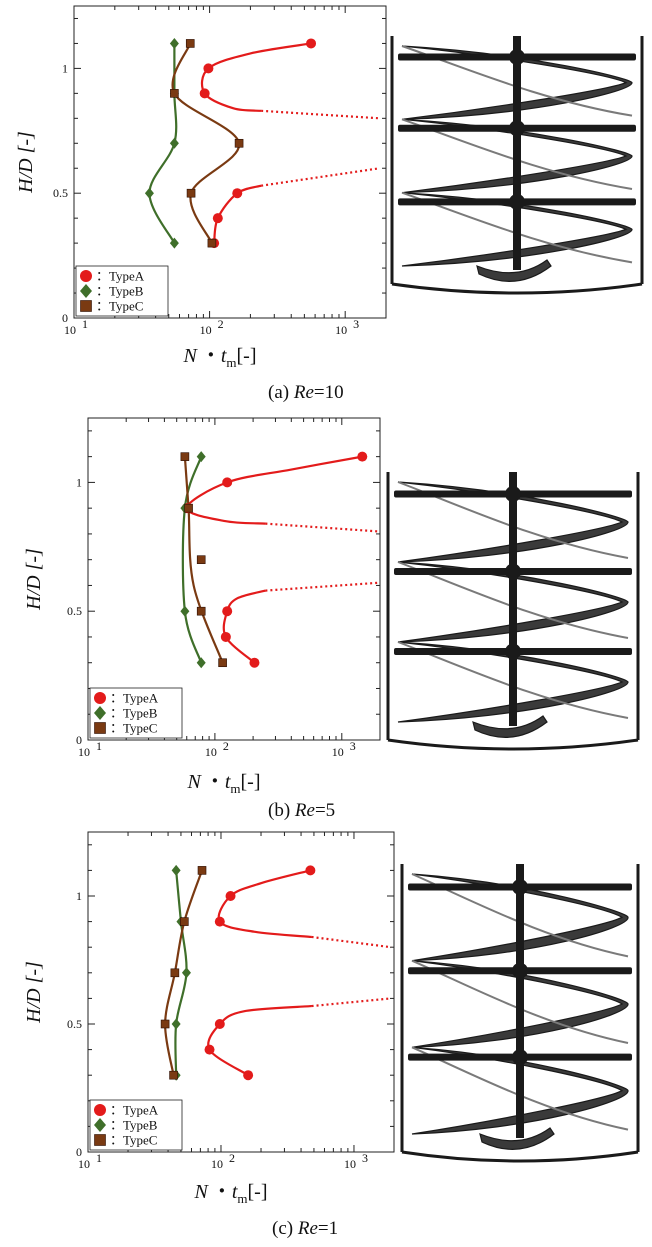  I want to click on series-line-TypeC, so click(203, 560).